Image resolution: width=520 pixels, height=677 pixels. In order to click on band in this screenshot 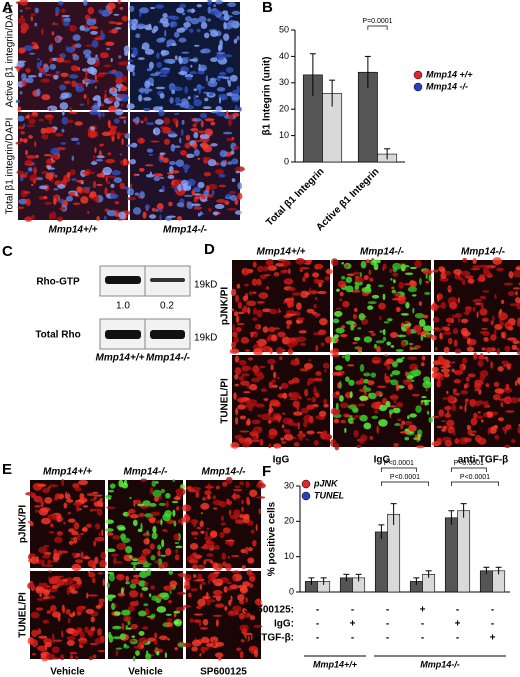, I will do `click(167, 334)`.